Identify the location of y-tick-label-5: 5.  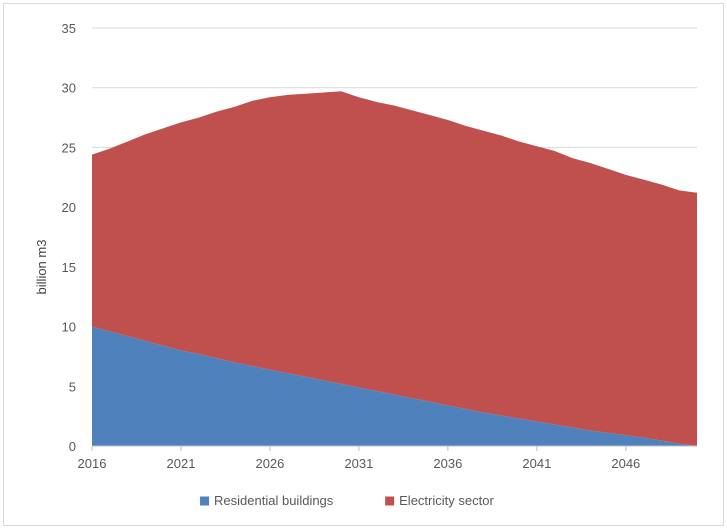
(72, 386).